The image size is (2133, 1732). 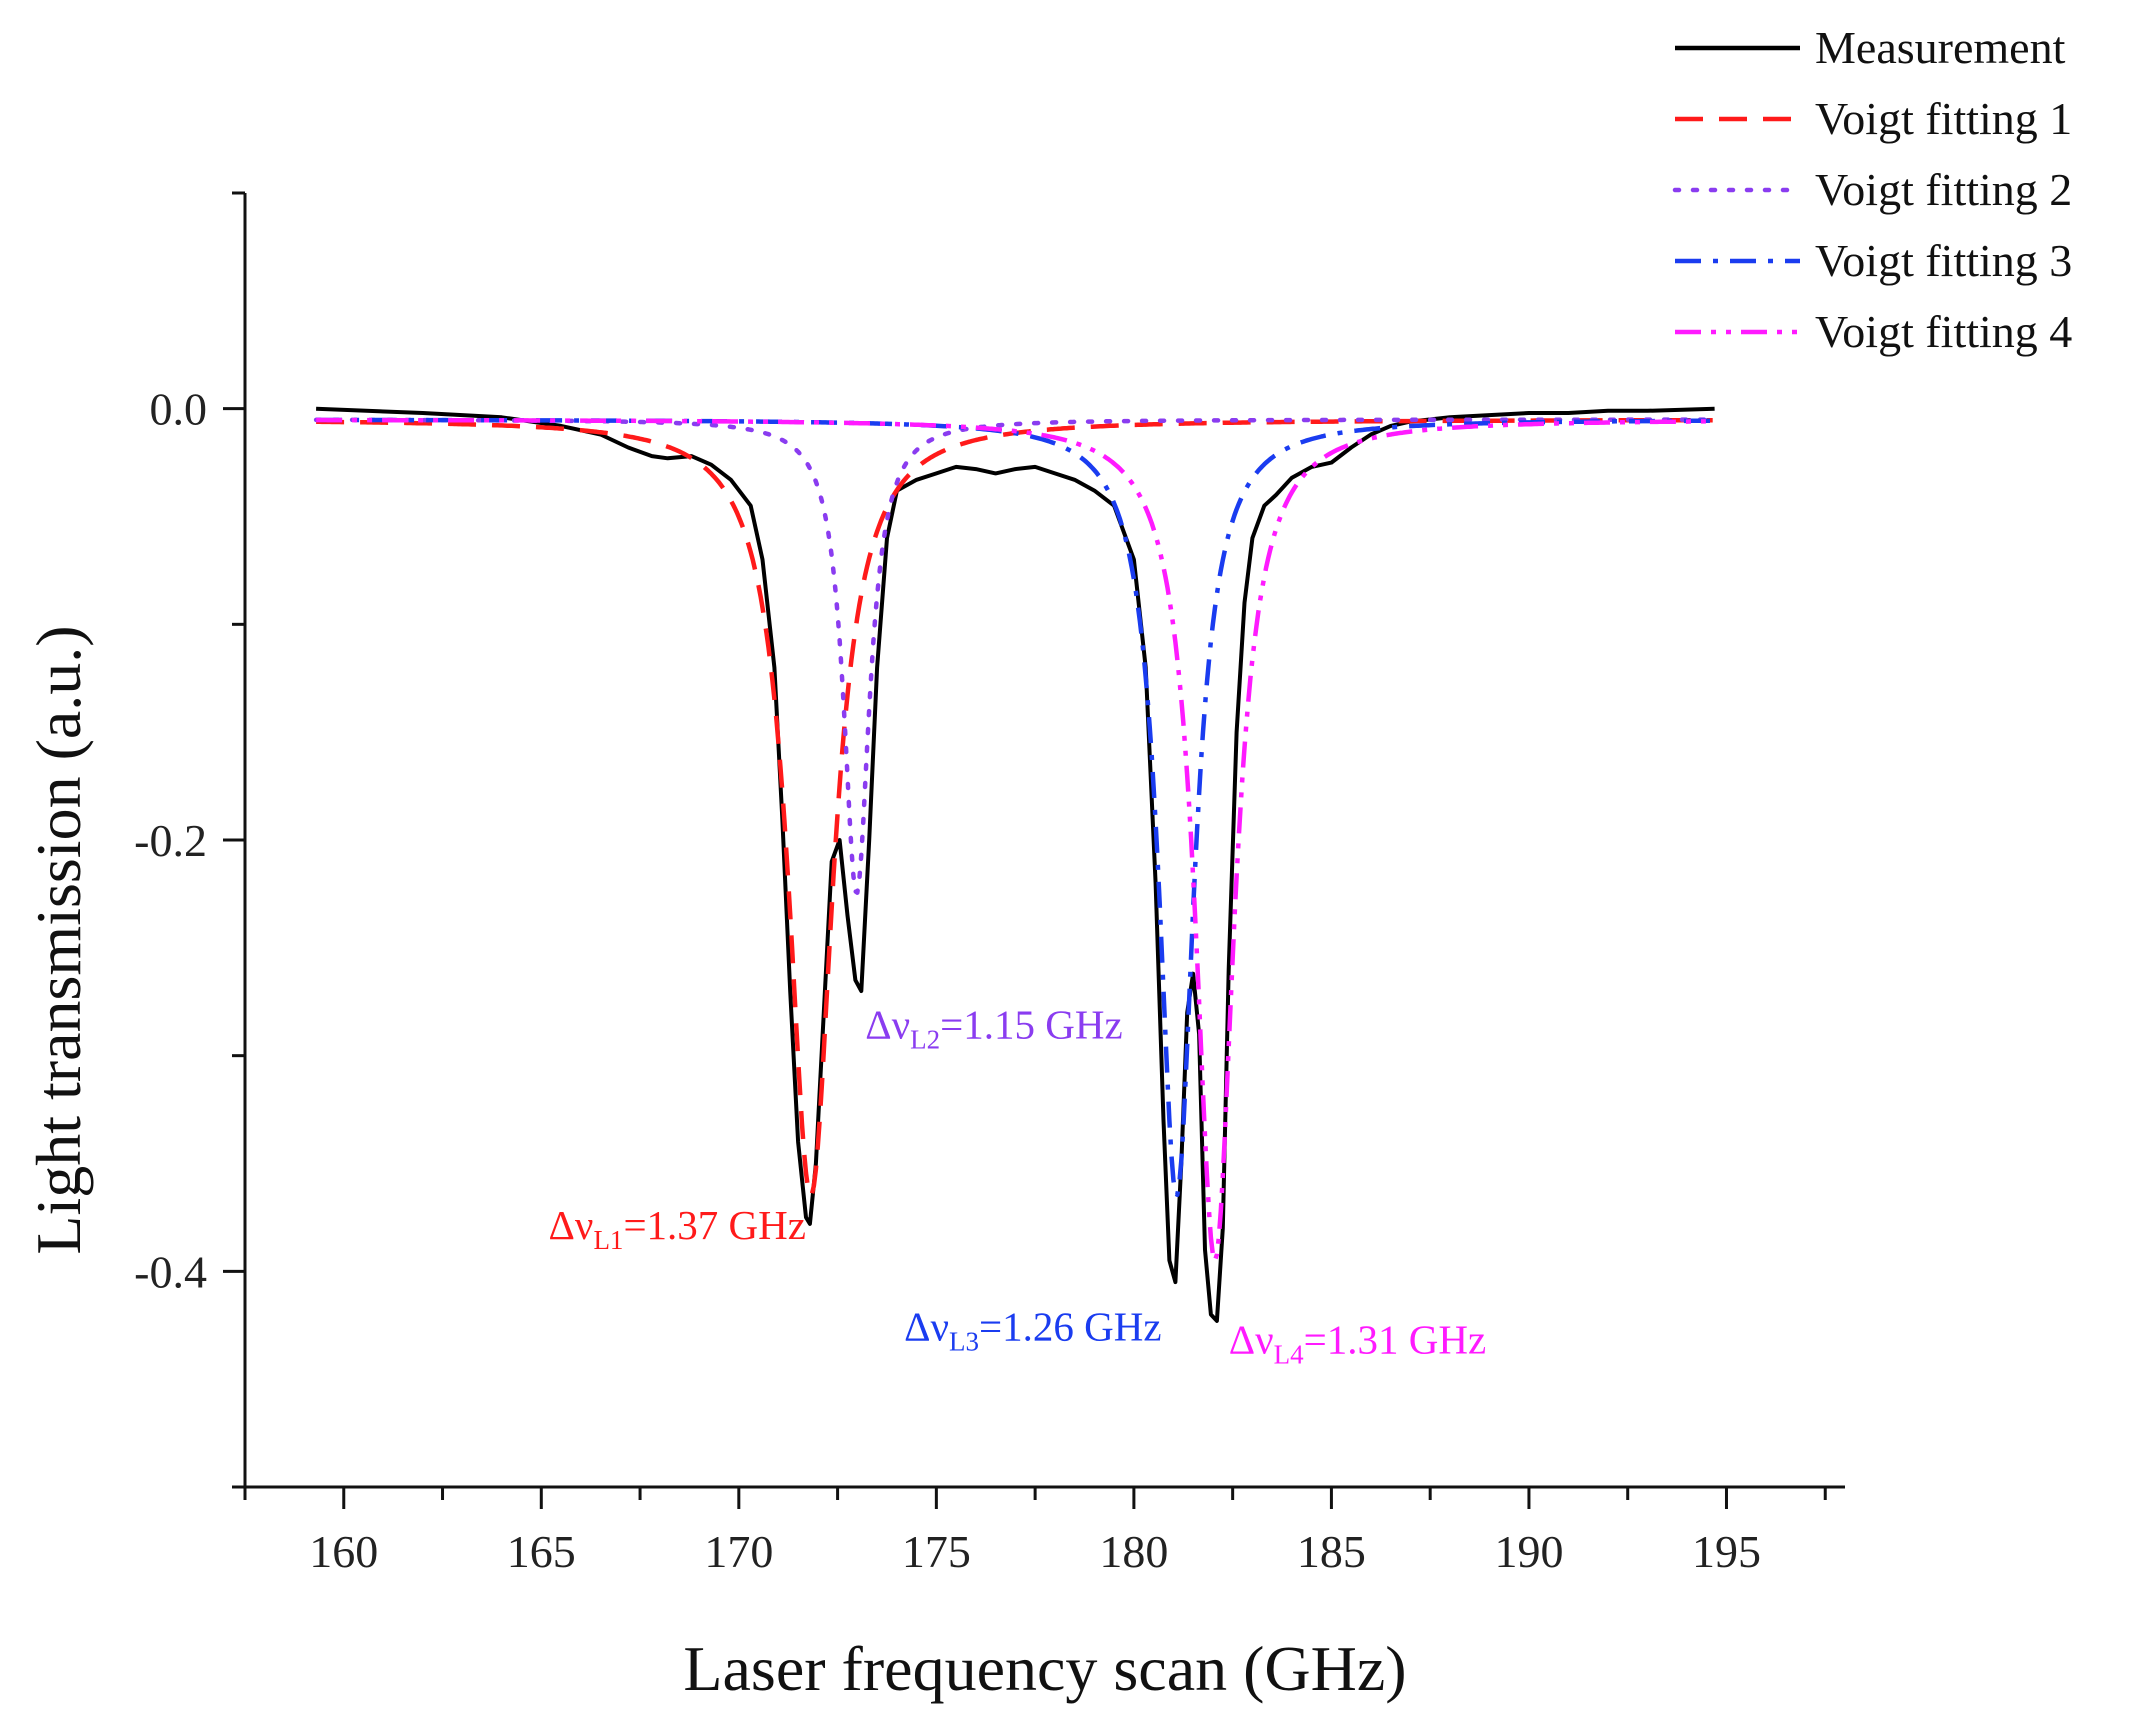 What do you see at coordinates (1357, 1342) in the screenshot?
I see `linewidth-annotation-l4: ΔνL4=1.31 GHz` at bounding box center [1357, 1342].